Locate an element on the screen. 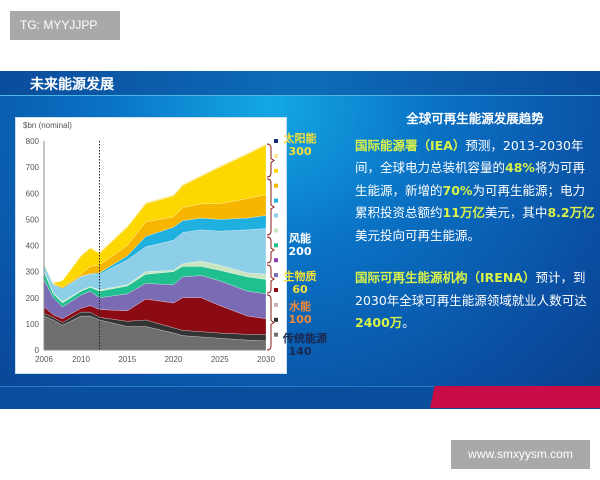 The height and width of the screenshot is (480, 600). panel-title: 全球可再生能源发展趋势 is located at coordinates (475, 118).